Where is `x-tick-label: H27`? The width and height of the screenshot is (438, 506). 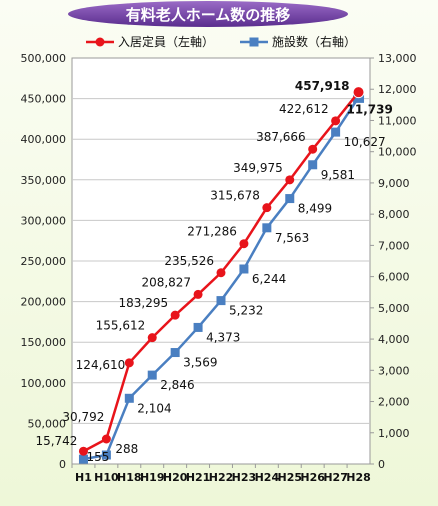
x-tick-label: H27 is located at coordinates (335, 477).